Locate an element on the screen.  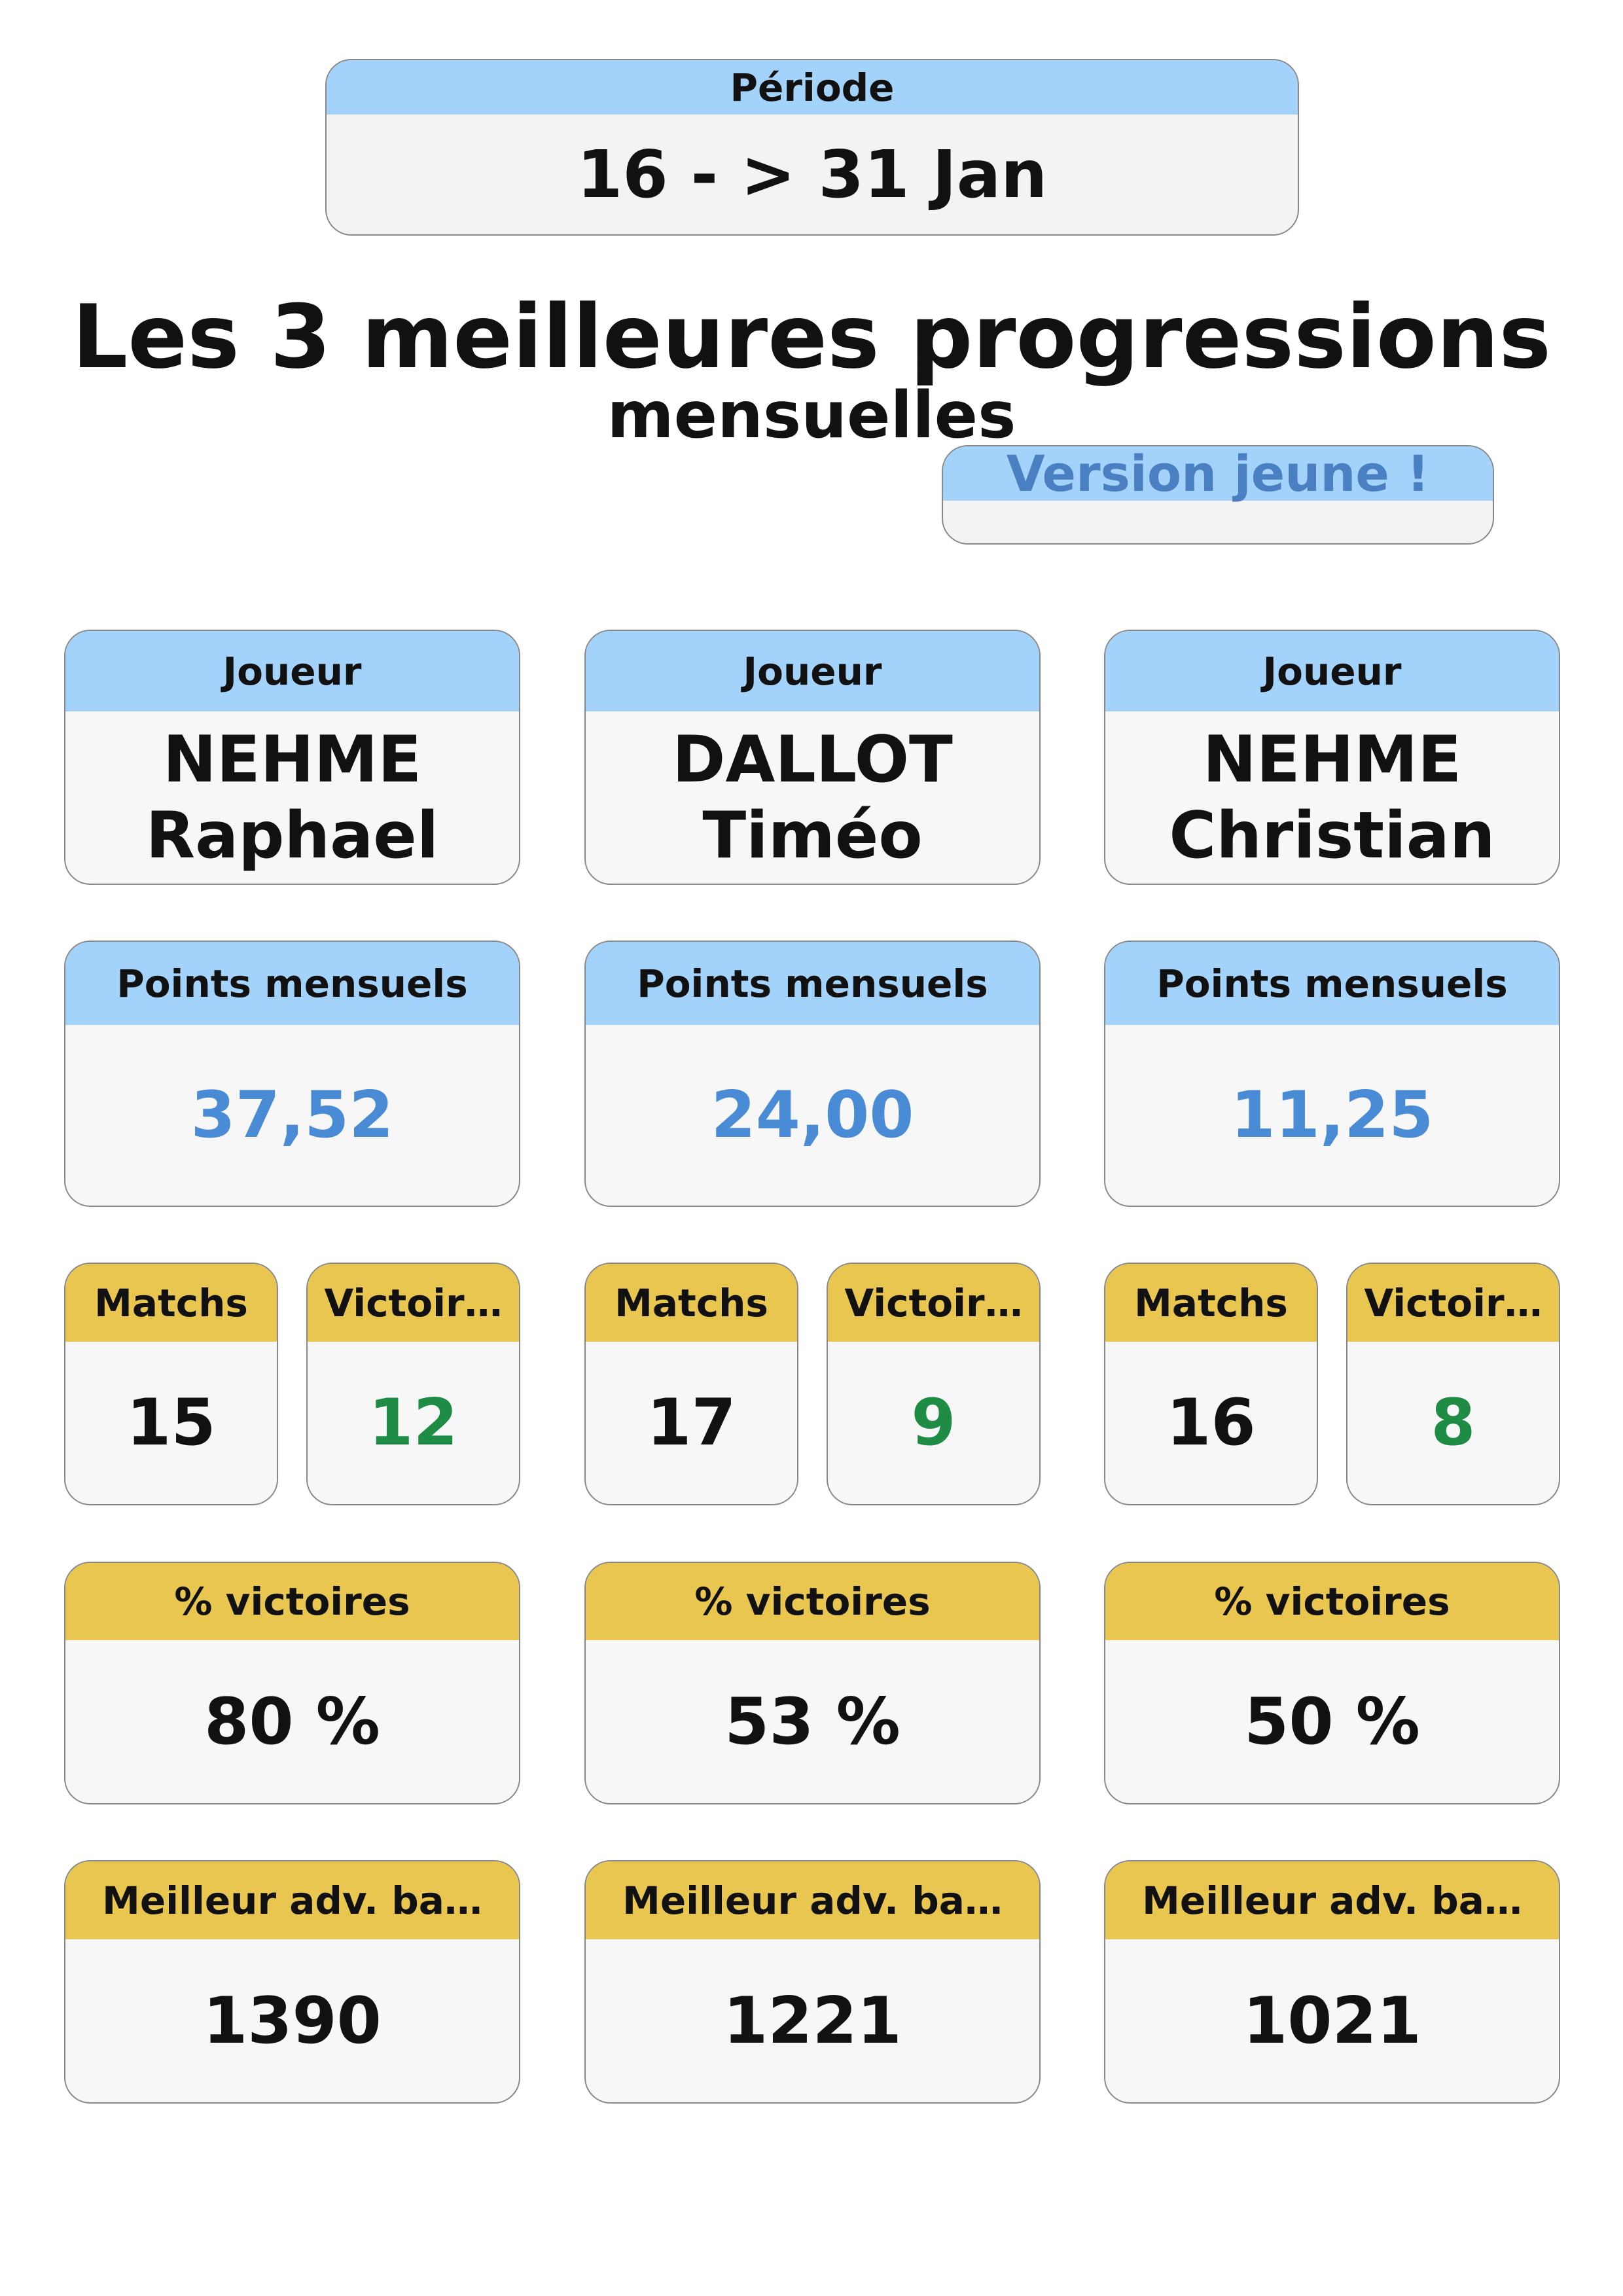
matches-value-box: 17 is located at coordinates (691, 1423).